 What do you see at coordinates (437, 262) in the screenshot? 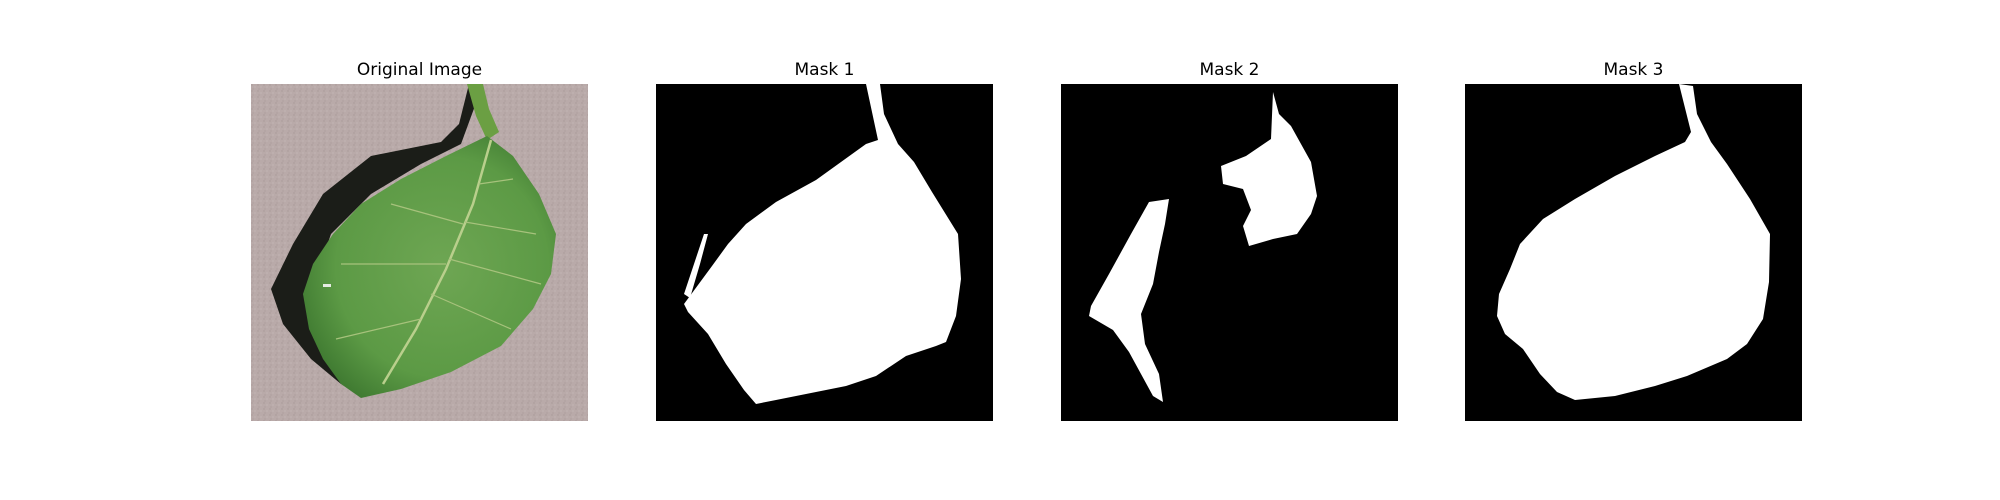
I see `leaf-midrib` at bounding box center [437, 262].